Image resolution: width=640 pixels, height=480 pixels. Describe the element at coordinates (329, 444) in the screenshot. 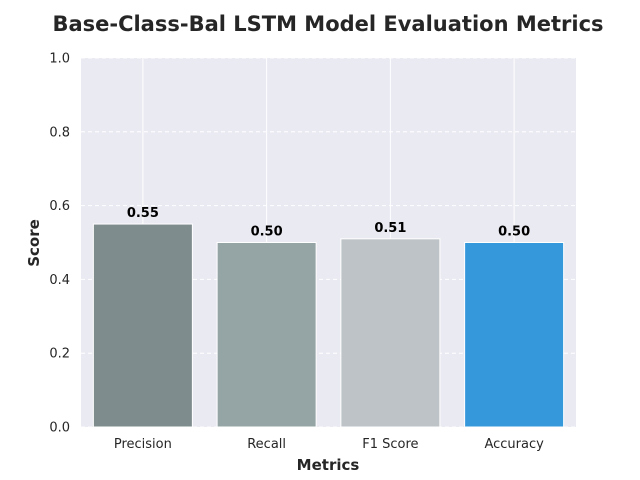

I see `x-axis-ticks: Precision Recall F1 Score Accuracy` at that location.